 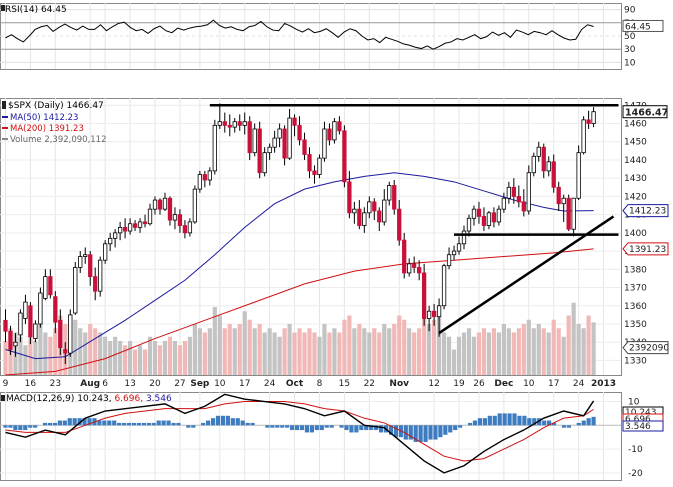 What do you see at coordinates (159, 399) in the screenshot?
I see `macd-title-value: 3.546` at bounding box center [159, 399].